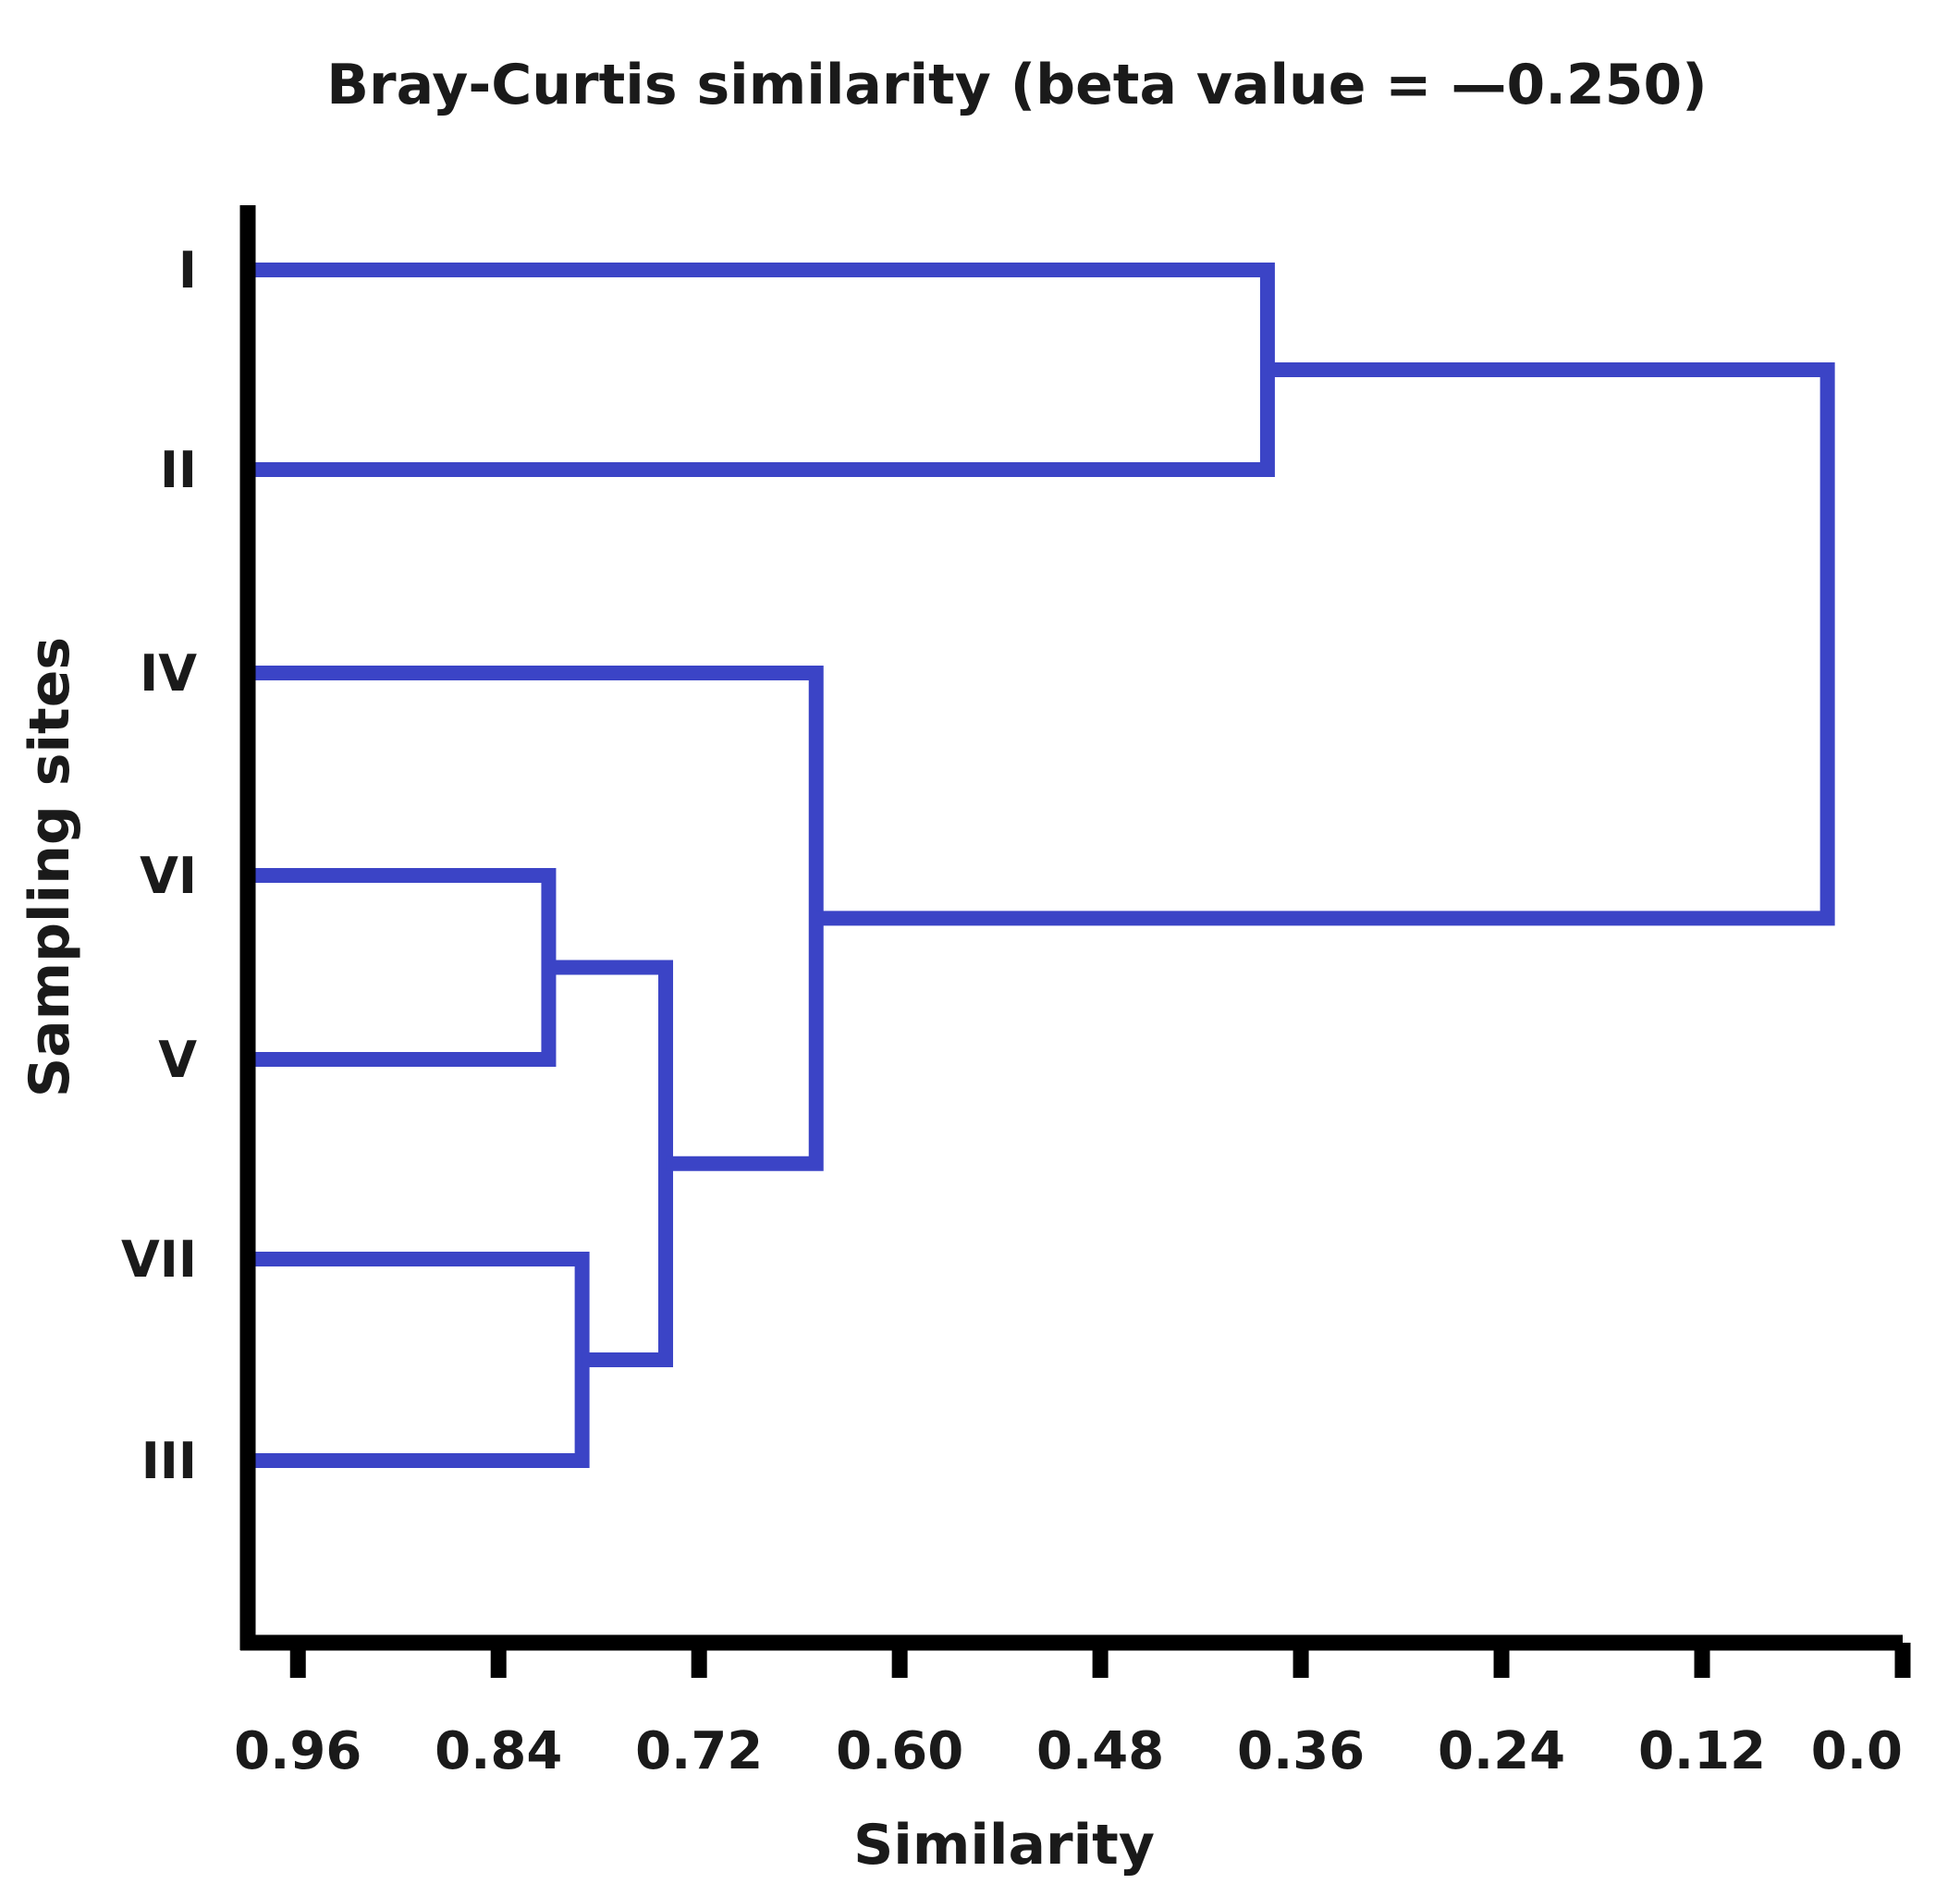  What do you see at coordinates (169, 876) in the screenshot?
I see `leaf-label-VI: VI` at bounding box center [169, 876].